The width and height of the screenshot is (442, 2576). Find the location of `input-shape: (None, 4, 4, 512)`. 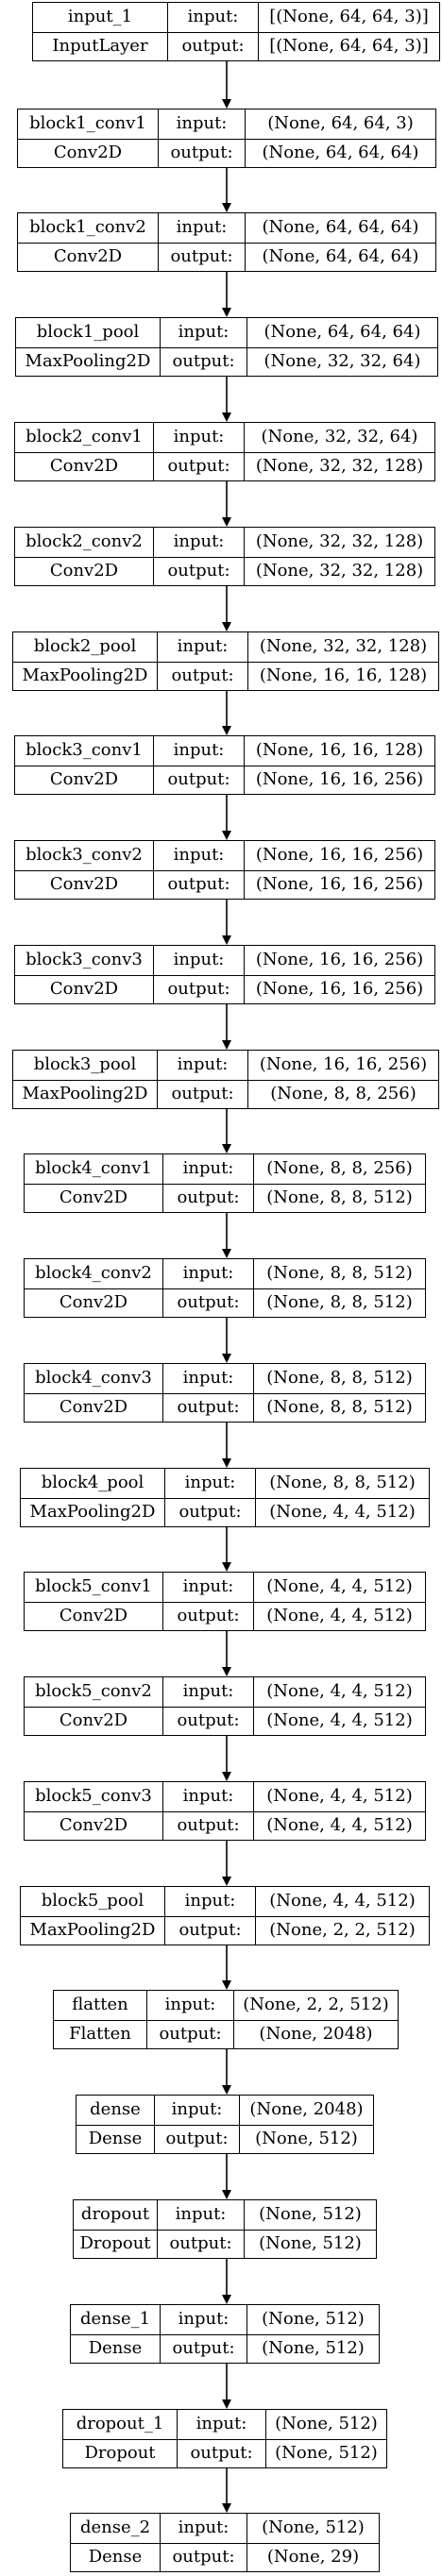

input-shape: (None, 4, 4, 512) is located at coordinates (339, 1797).